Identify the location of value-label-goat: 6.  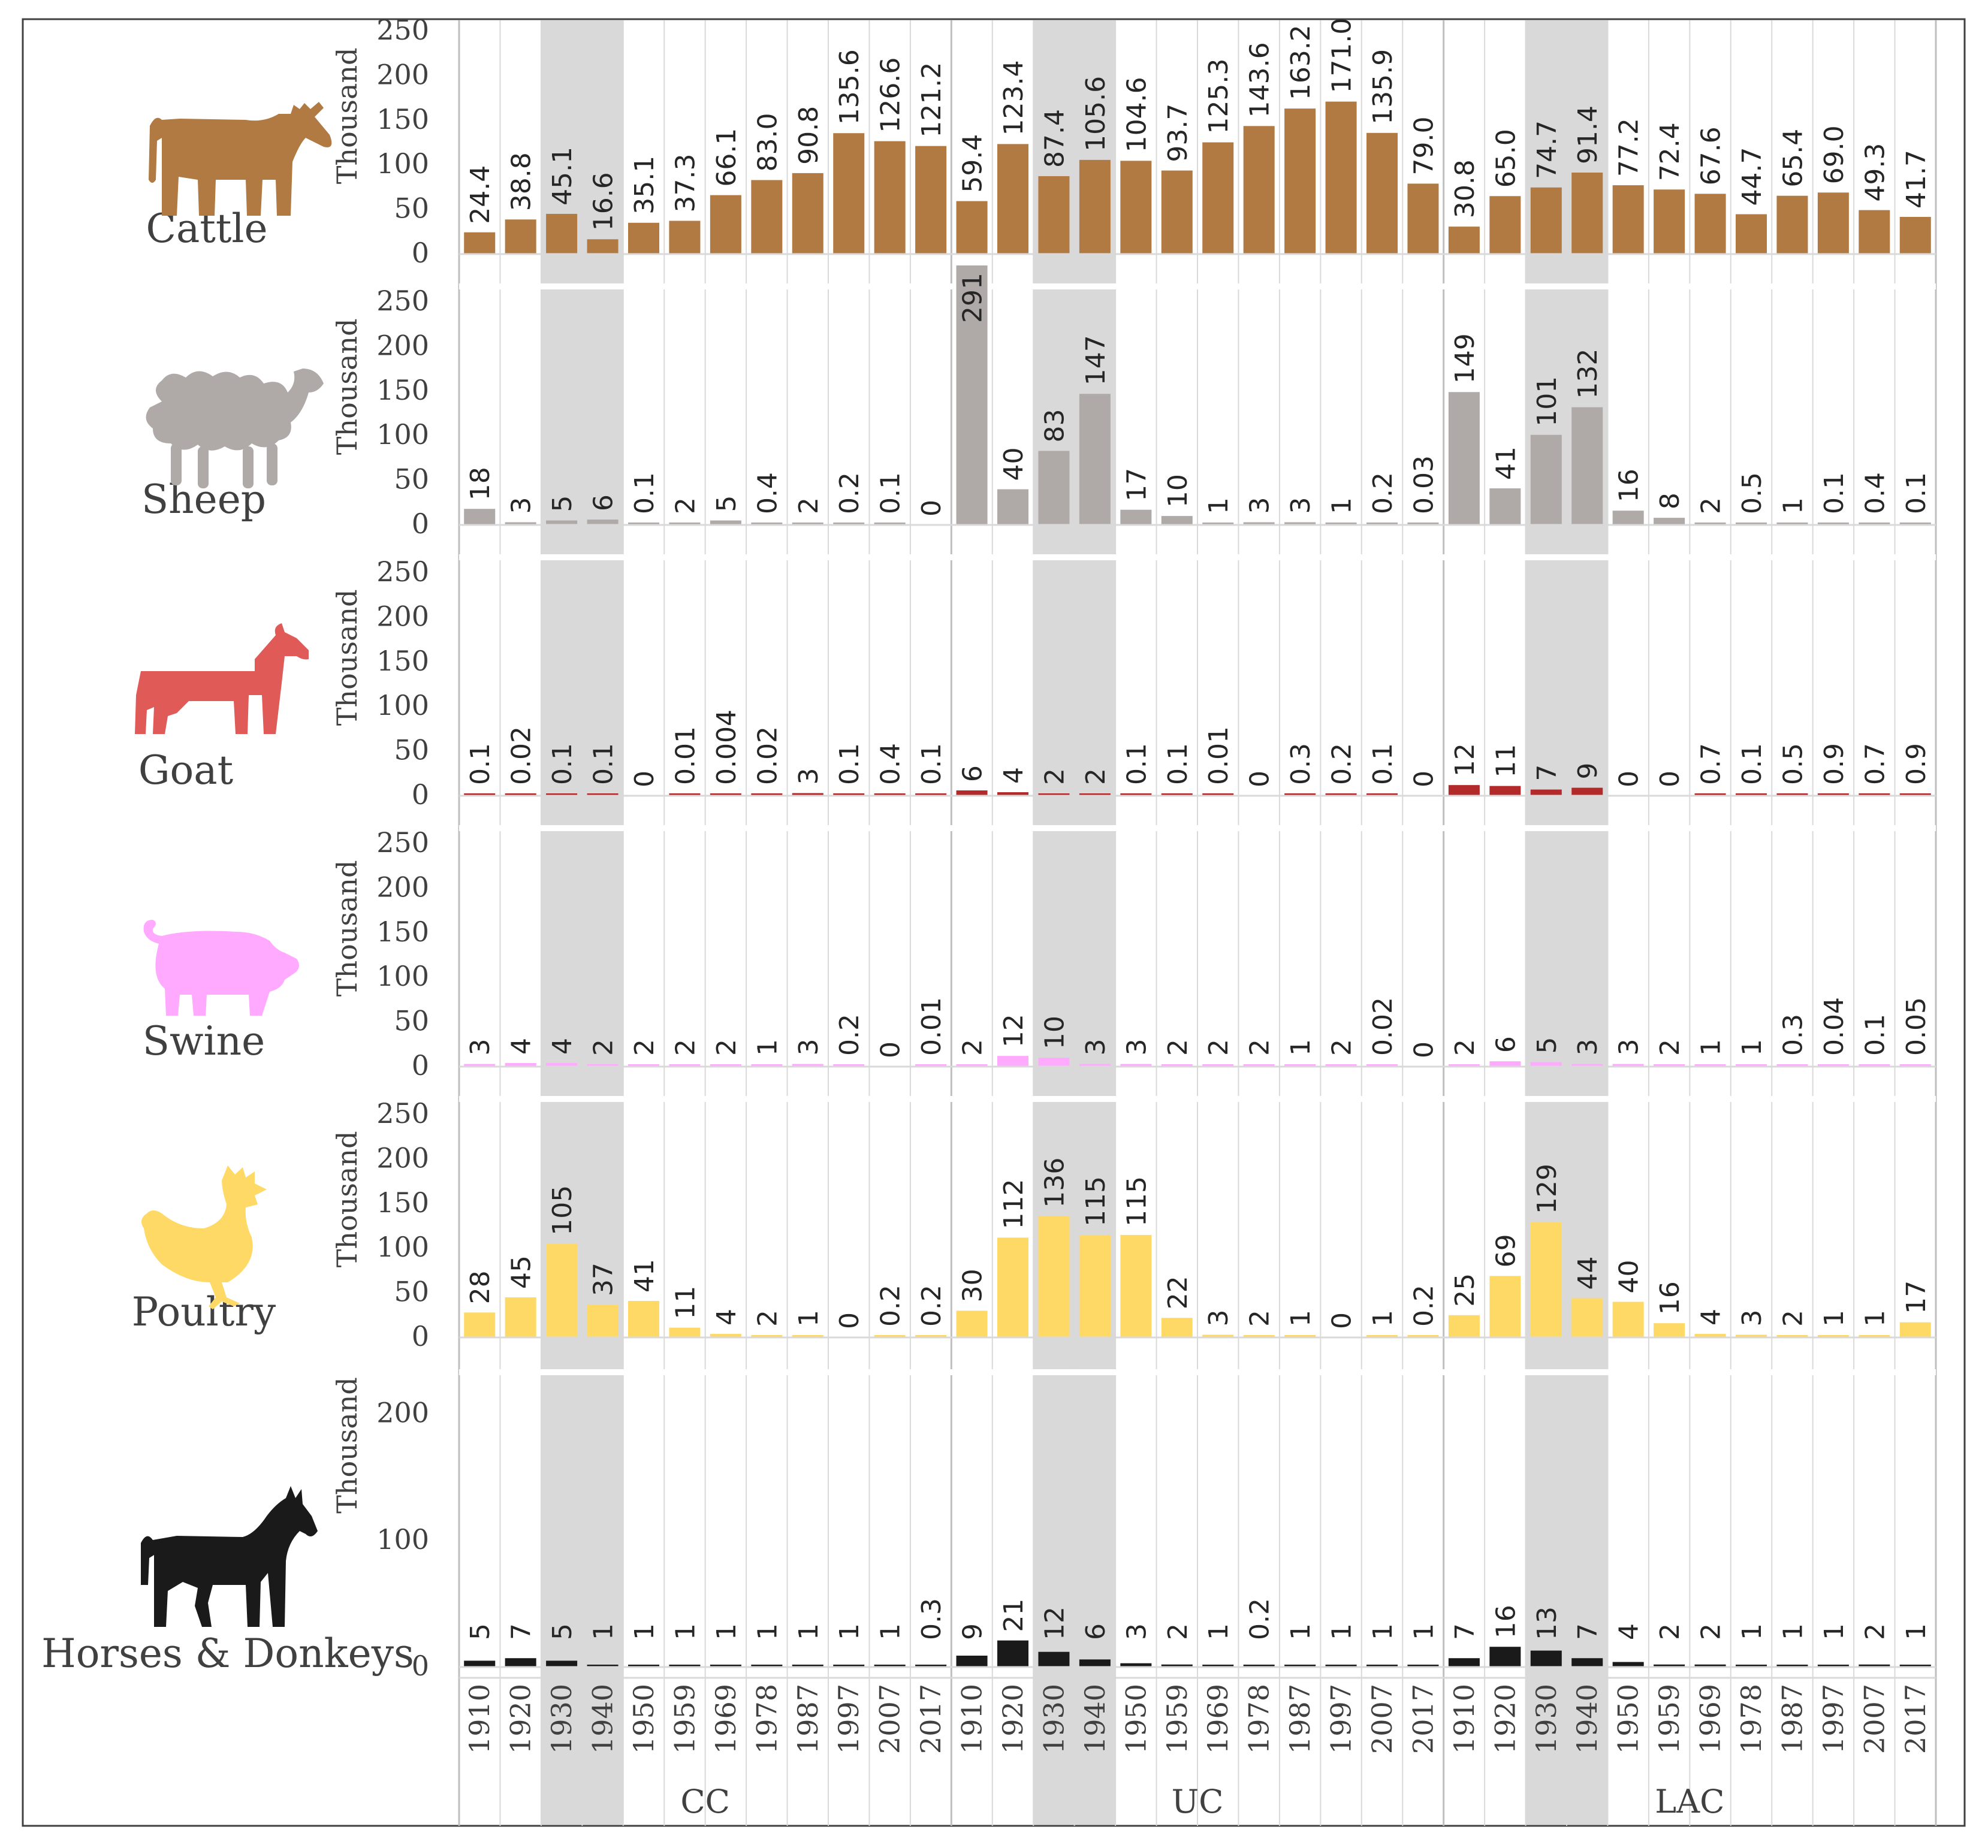
(973, 773).